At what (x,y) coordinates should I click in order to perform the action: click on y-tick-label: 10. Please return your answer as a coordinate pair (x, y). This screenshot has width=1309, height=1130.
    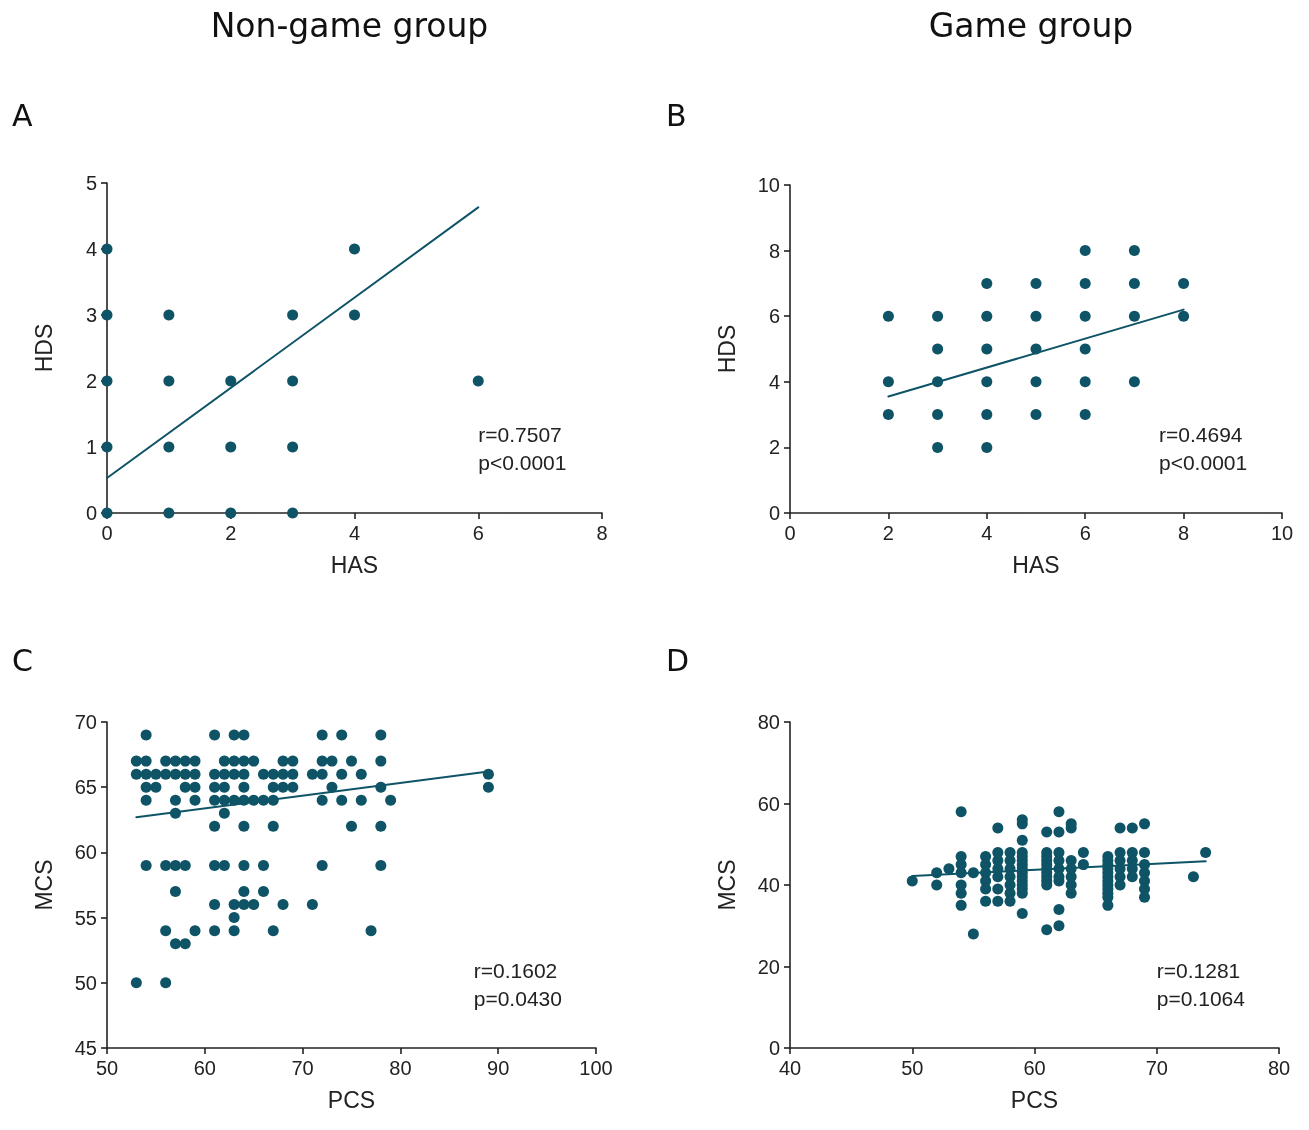
    Looking at the image, I should click on (768, 185).